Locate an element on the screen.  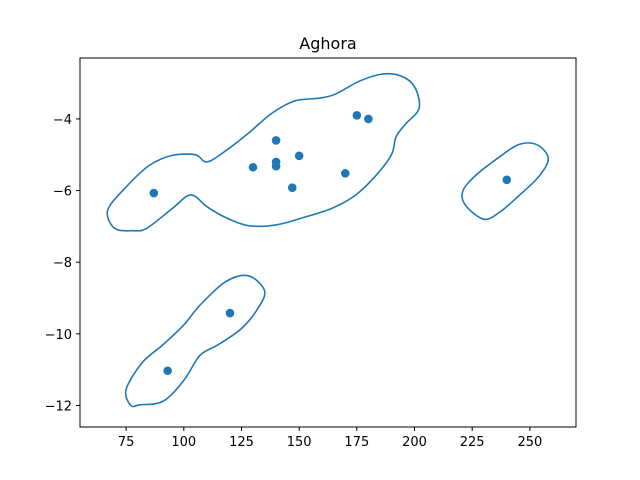
y-tick-label: −8 is located at coordinates (62, 263).